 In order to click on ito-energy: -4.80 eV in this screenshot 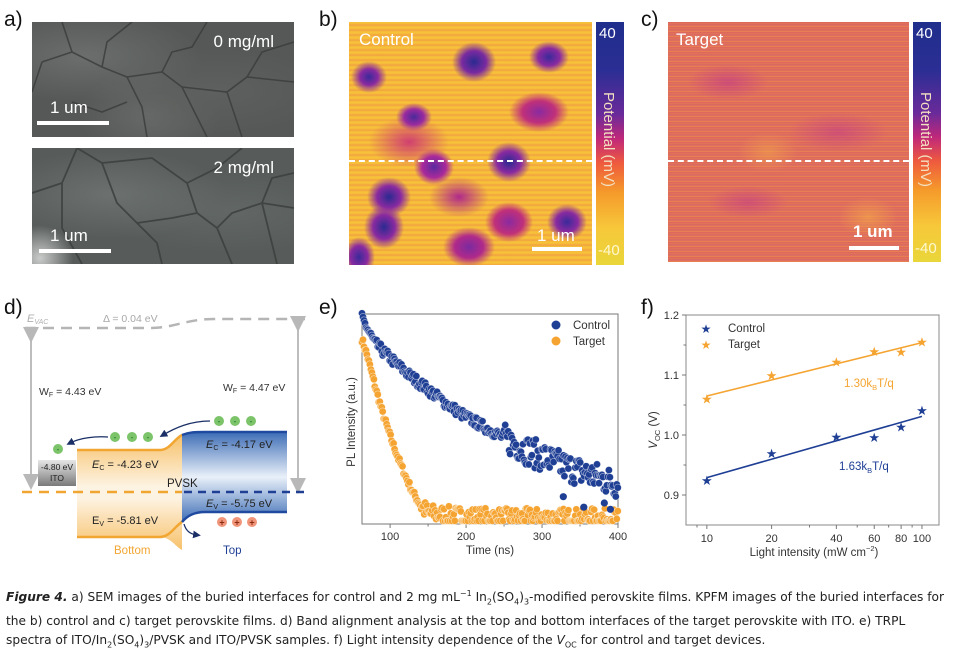, I will do `click(57, 467)`.